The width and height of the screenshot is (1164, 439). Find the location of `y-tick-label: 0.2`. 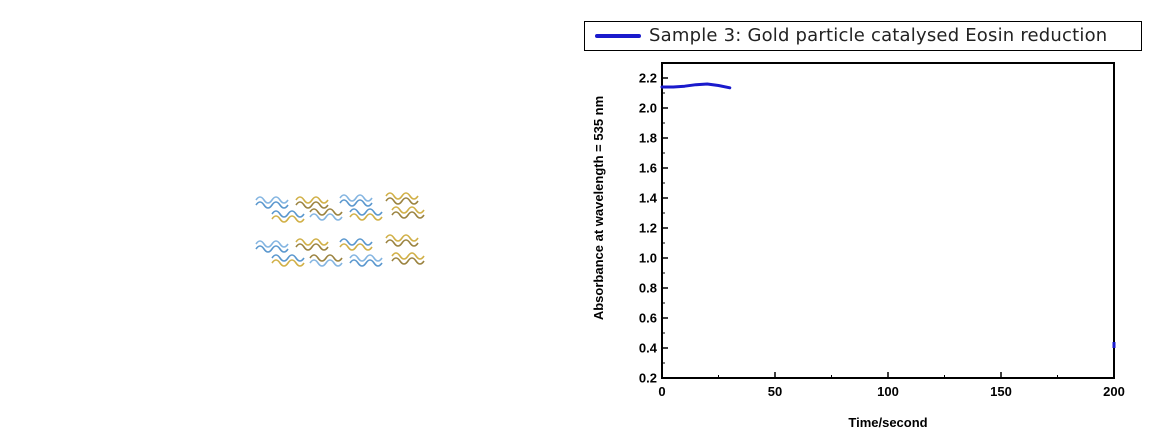

y-tick-label: 0.2 is located at coordinates (648, 378).